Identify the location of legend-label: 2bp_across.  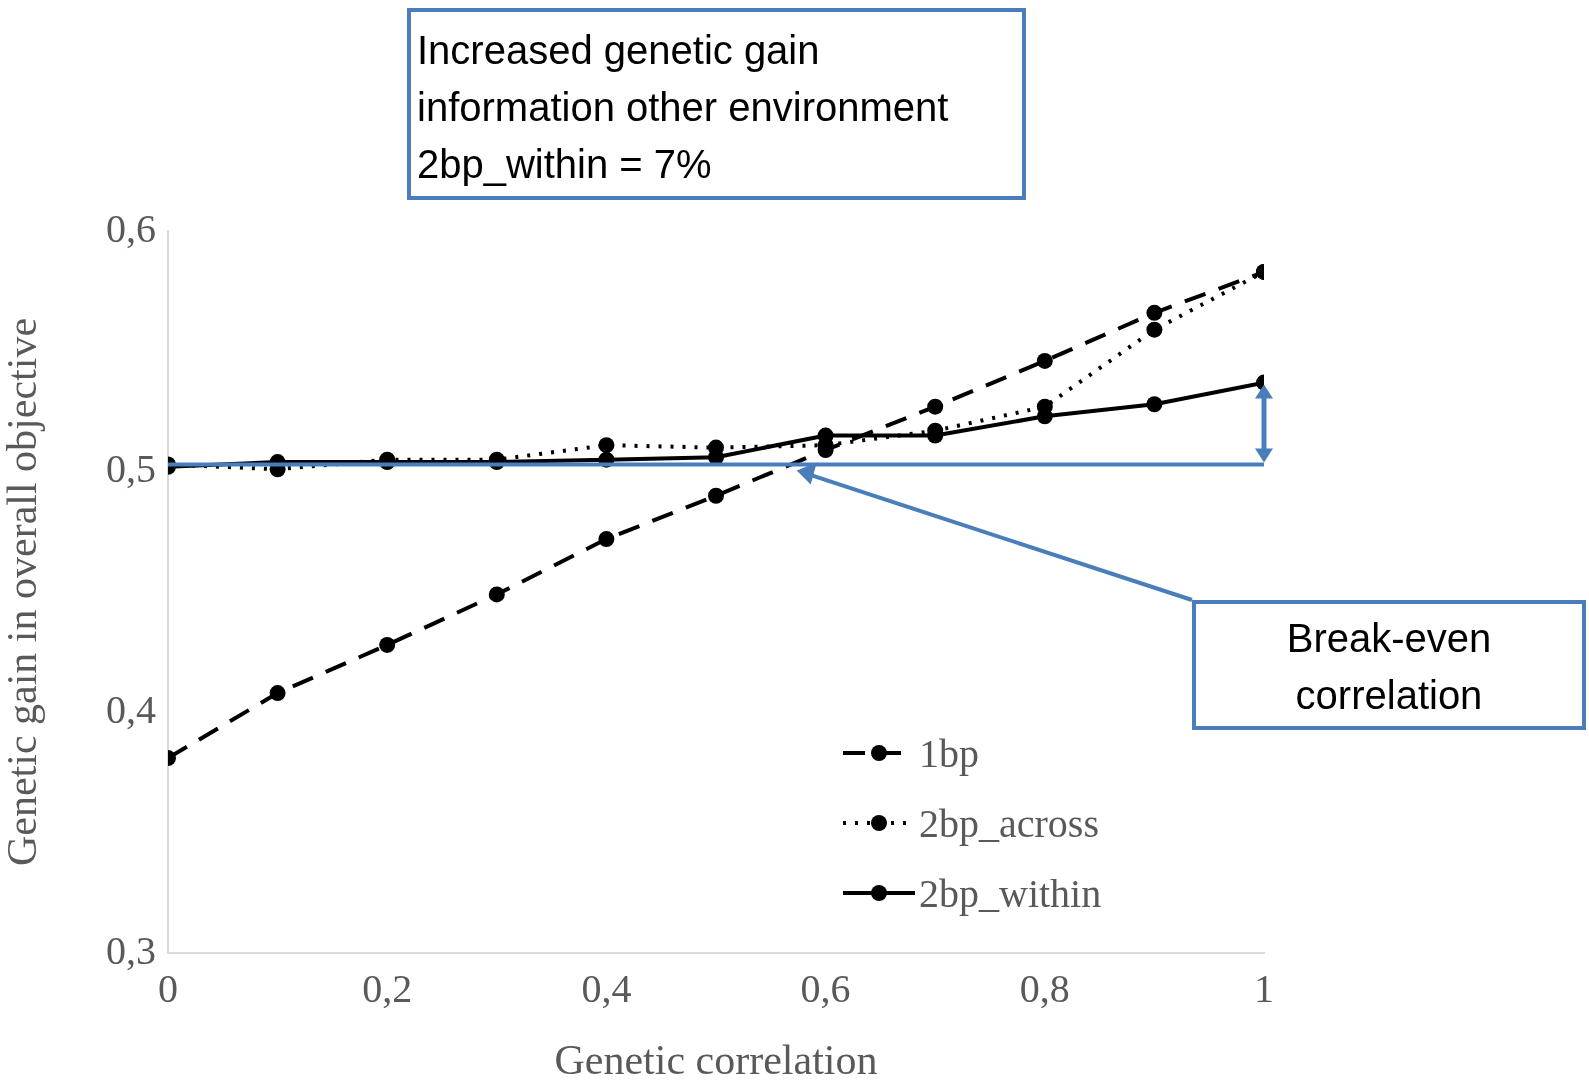
(1009, 823).